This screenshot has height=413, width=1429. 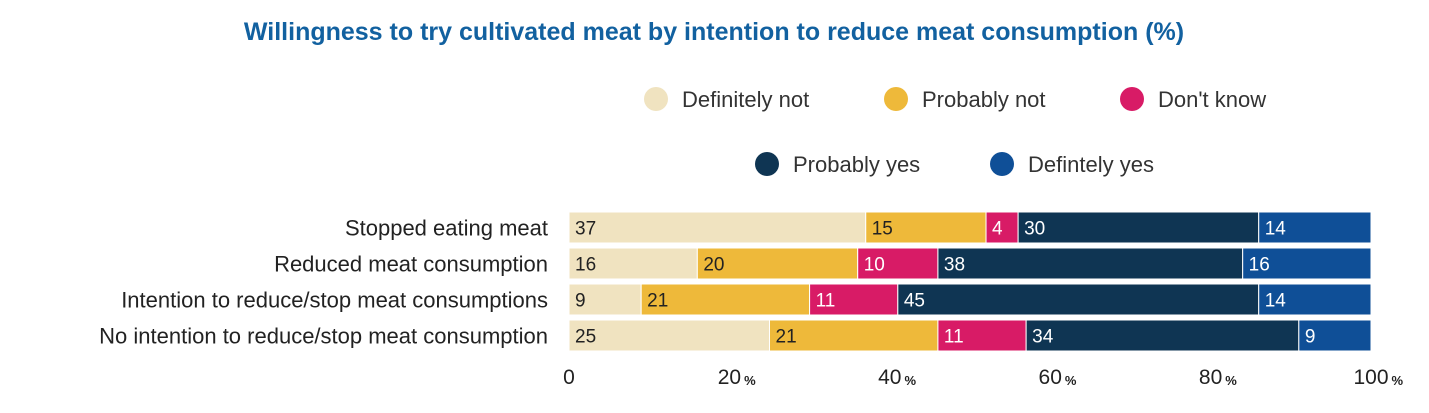 I want to click on data-label: 25, so click(x=585, y=337).